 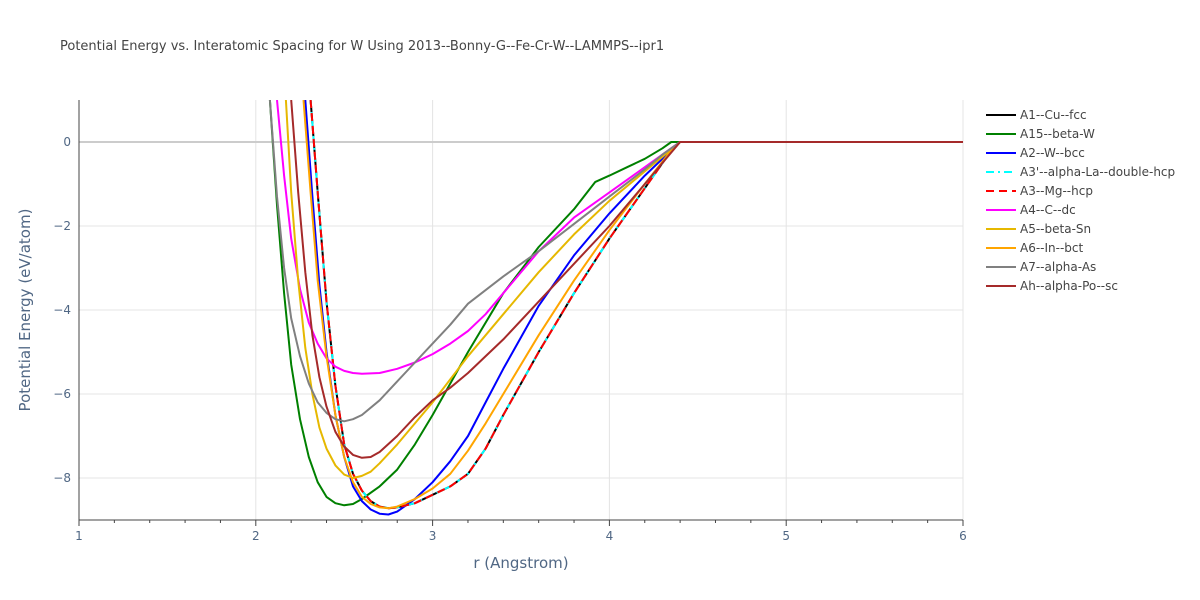 What do you see at coordinates (963, 536) in the screenshot?
I see `x-tick-label: 6` at bounding box center [963, 536].